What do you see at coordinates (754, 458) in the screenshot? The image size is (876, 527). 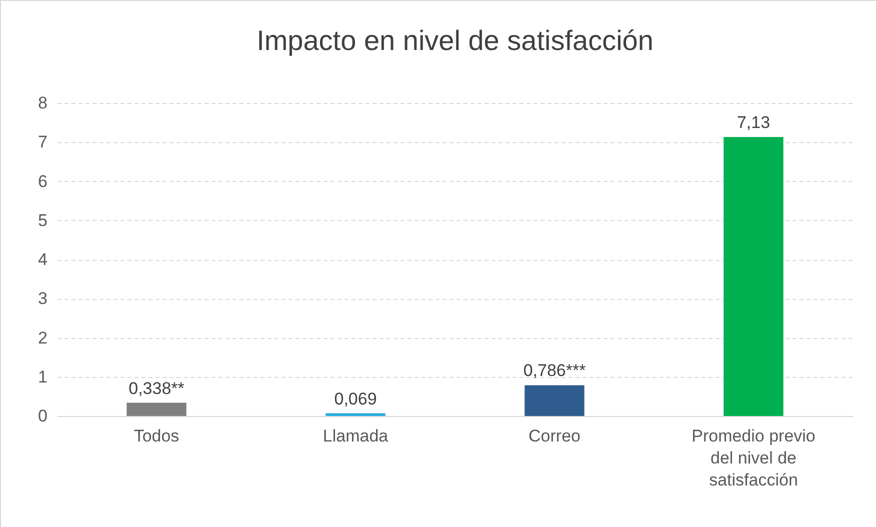 I see `x-tick-label: Promedio previo del nivel de satisfacción` at bounding box center [754, 458].